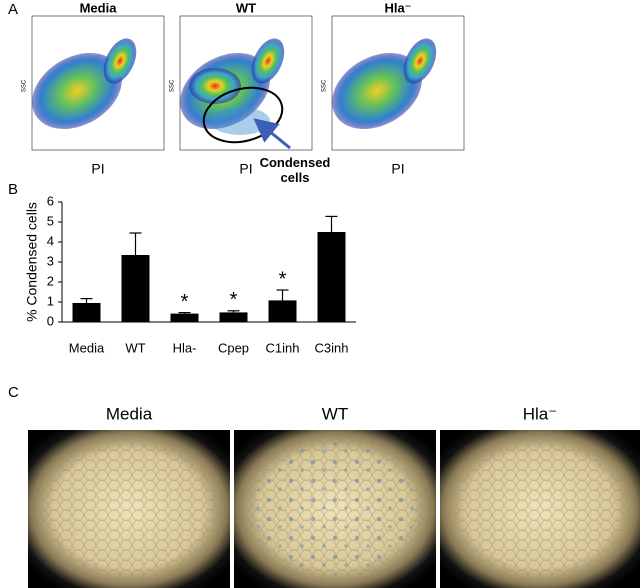  Describe the element at coordinates (50, 320) in the screenshot. I see `y-tick-label: 0` at that location.